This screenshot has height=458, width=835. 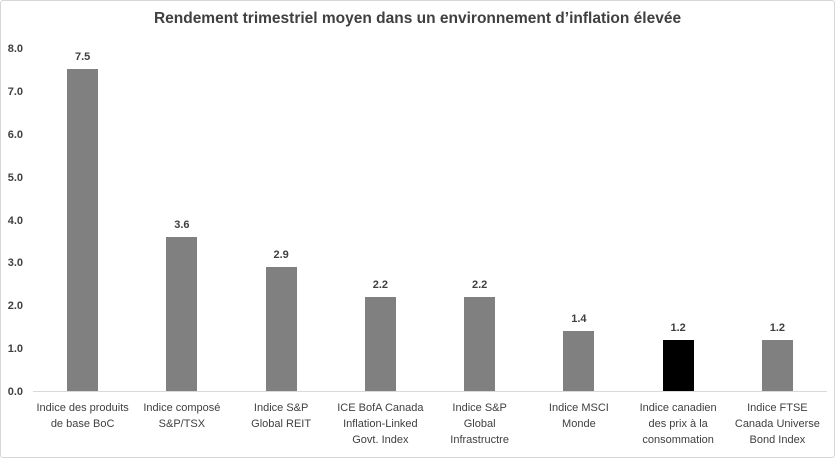 I want to click on y-tick-label: 8.0, so click(x=15, y=49).